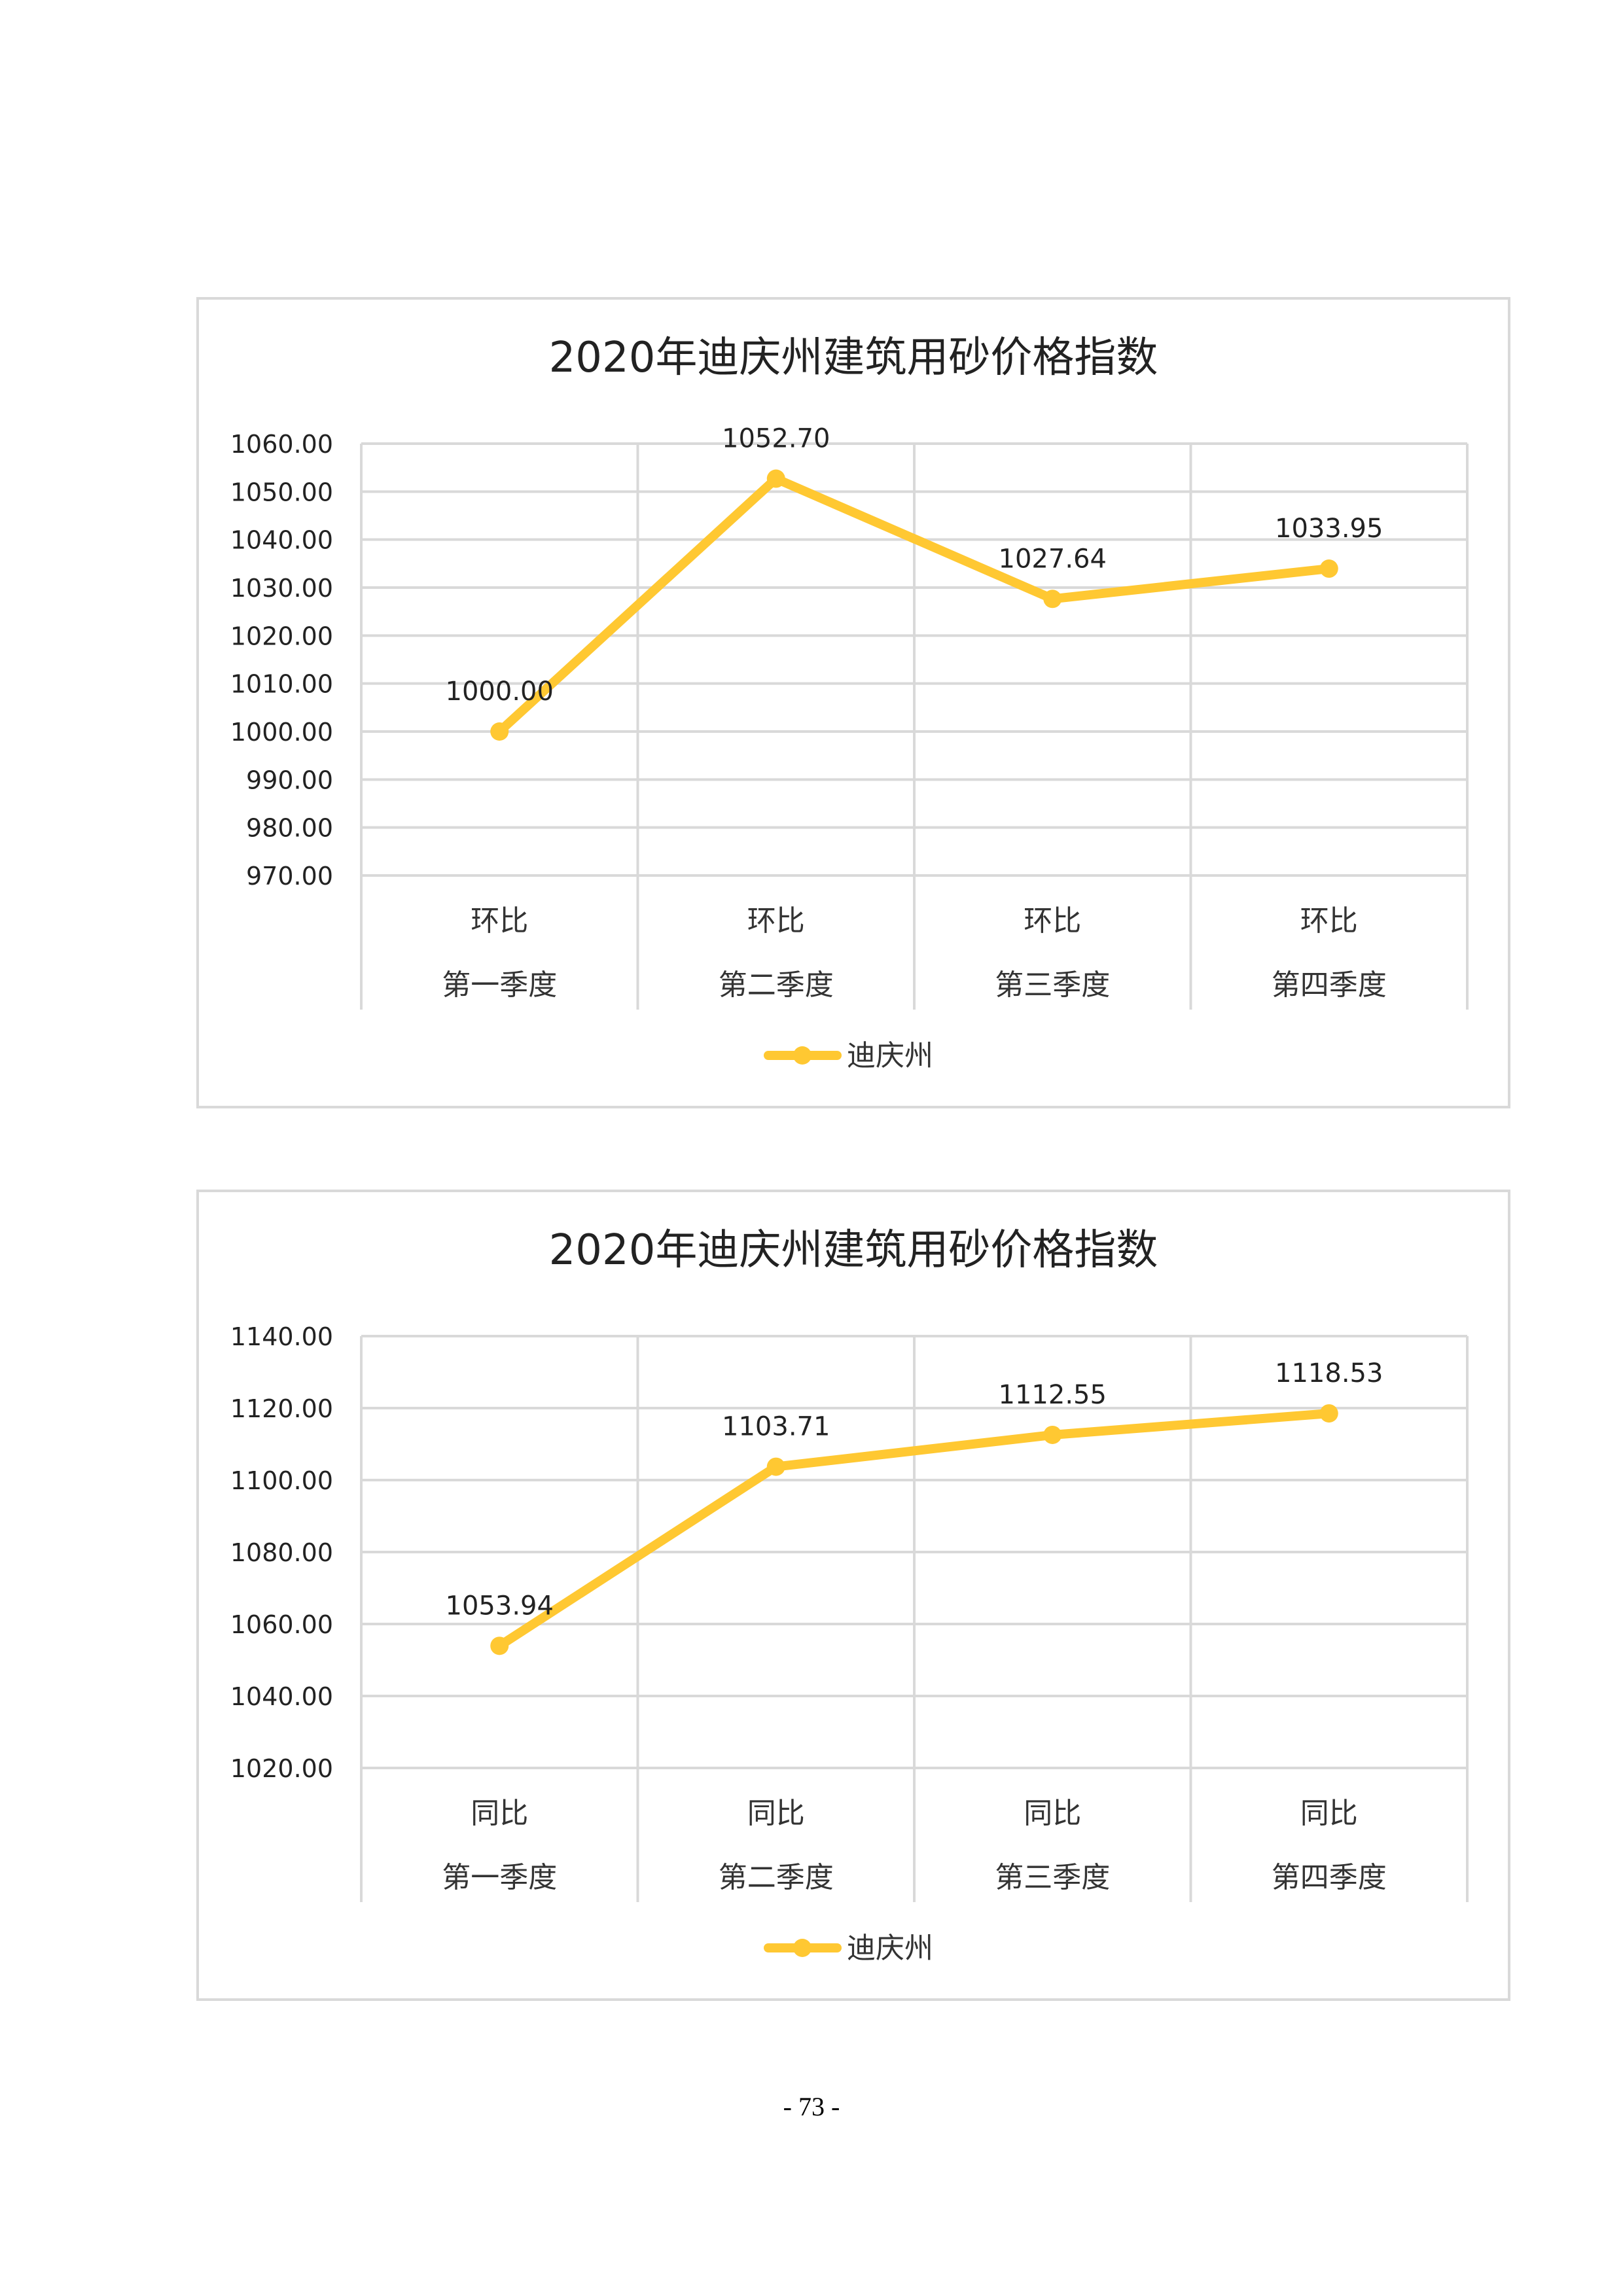  What do you see at coordinates (281, 588) in the screenshot?
I see `y-tick-label: 1030.00` at bounding box center [281, 588].